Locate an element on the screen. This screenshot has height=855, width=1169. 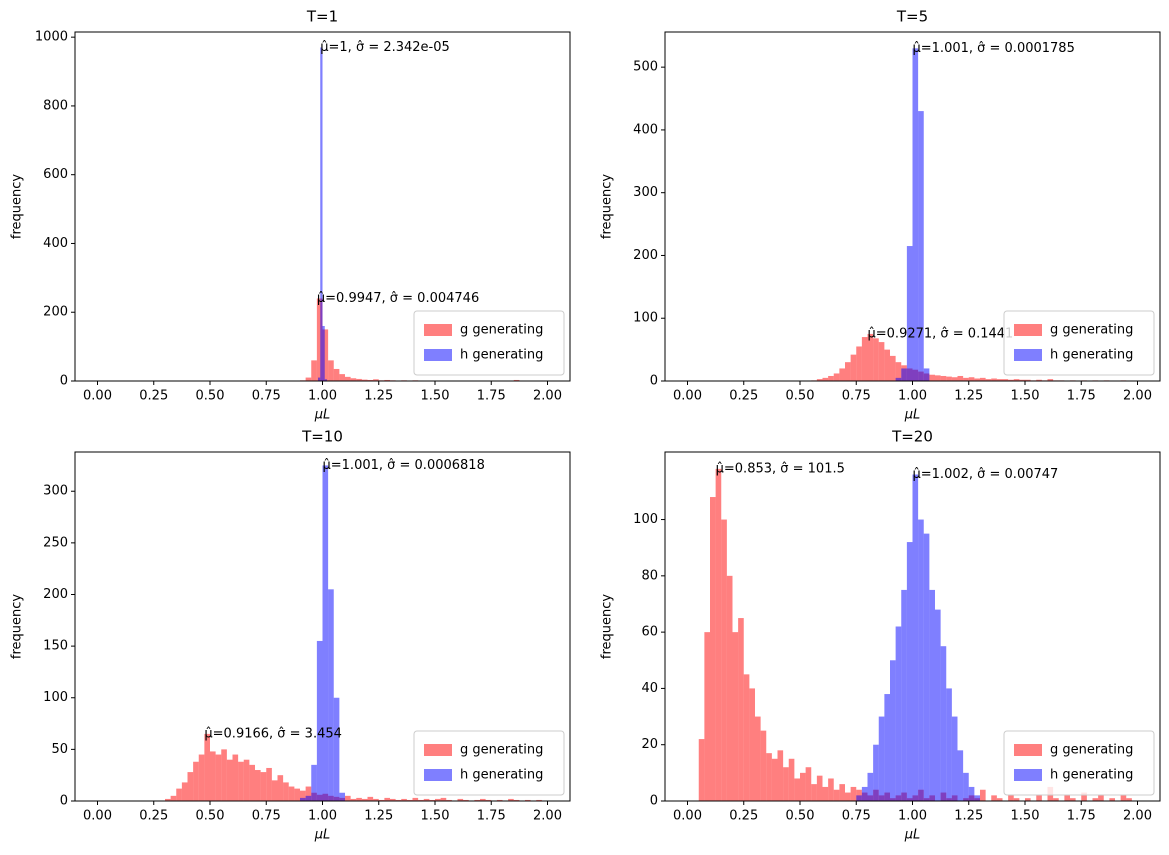
legend-label: g generating is located at coordinates (1091, 750).